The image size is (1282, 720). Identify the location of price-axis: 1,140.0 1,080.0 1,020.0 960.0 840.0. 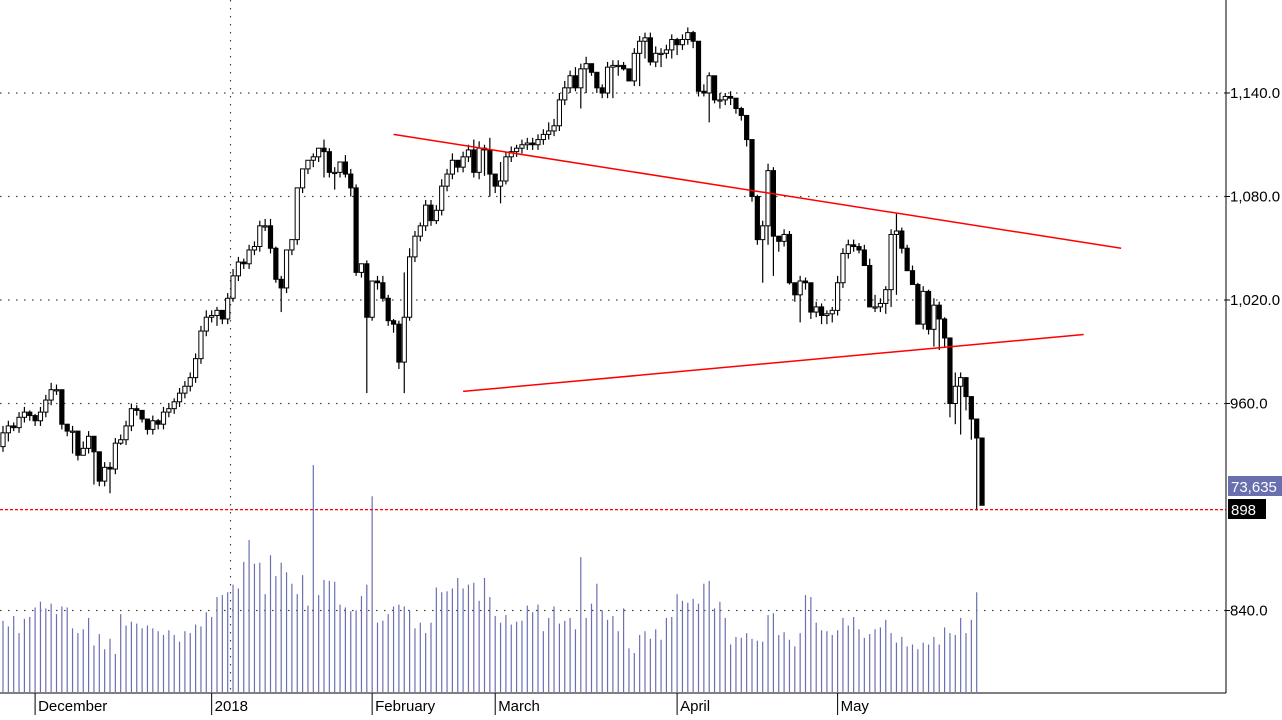
(1253, 352).